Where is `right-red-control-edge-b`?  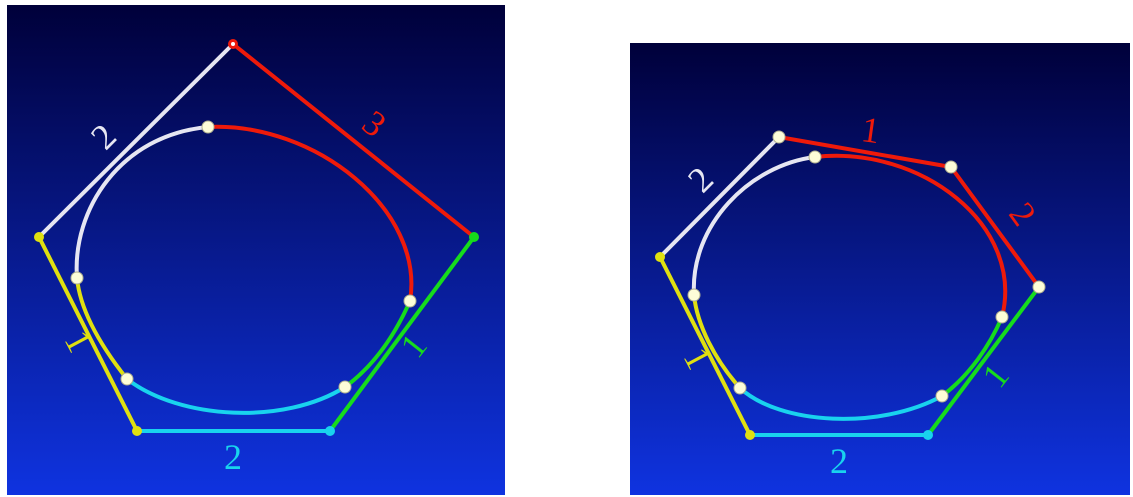 right-red-control-edge-b is located at coordinates (995, 227).